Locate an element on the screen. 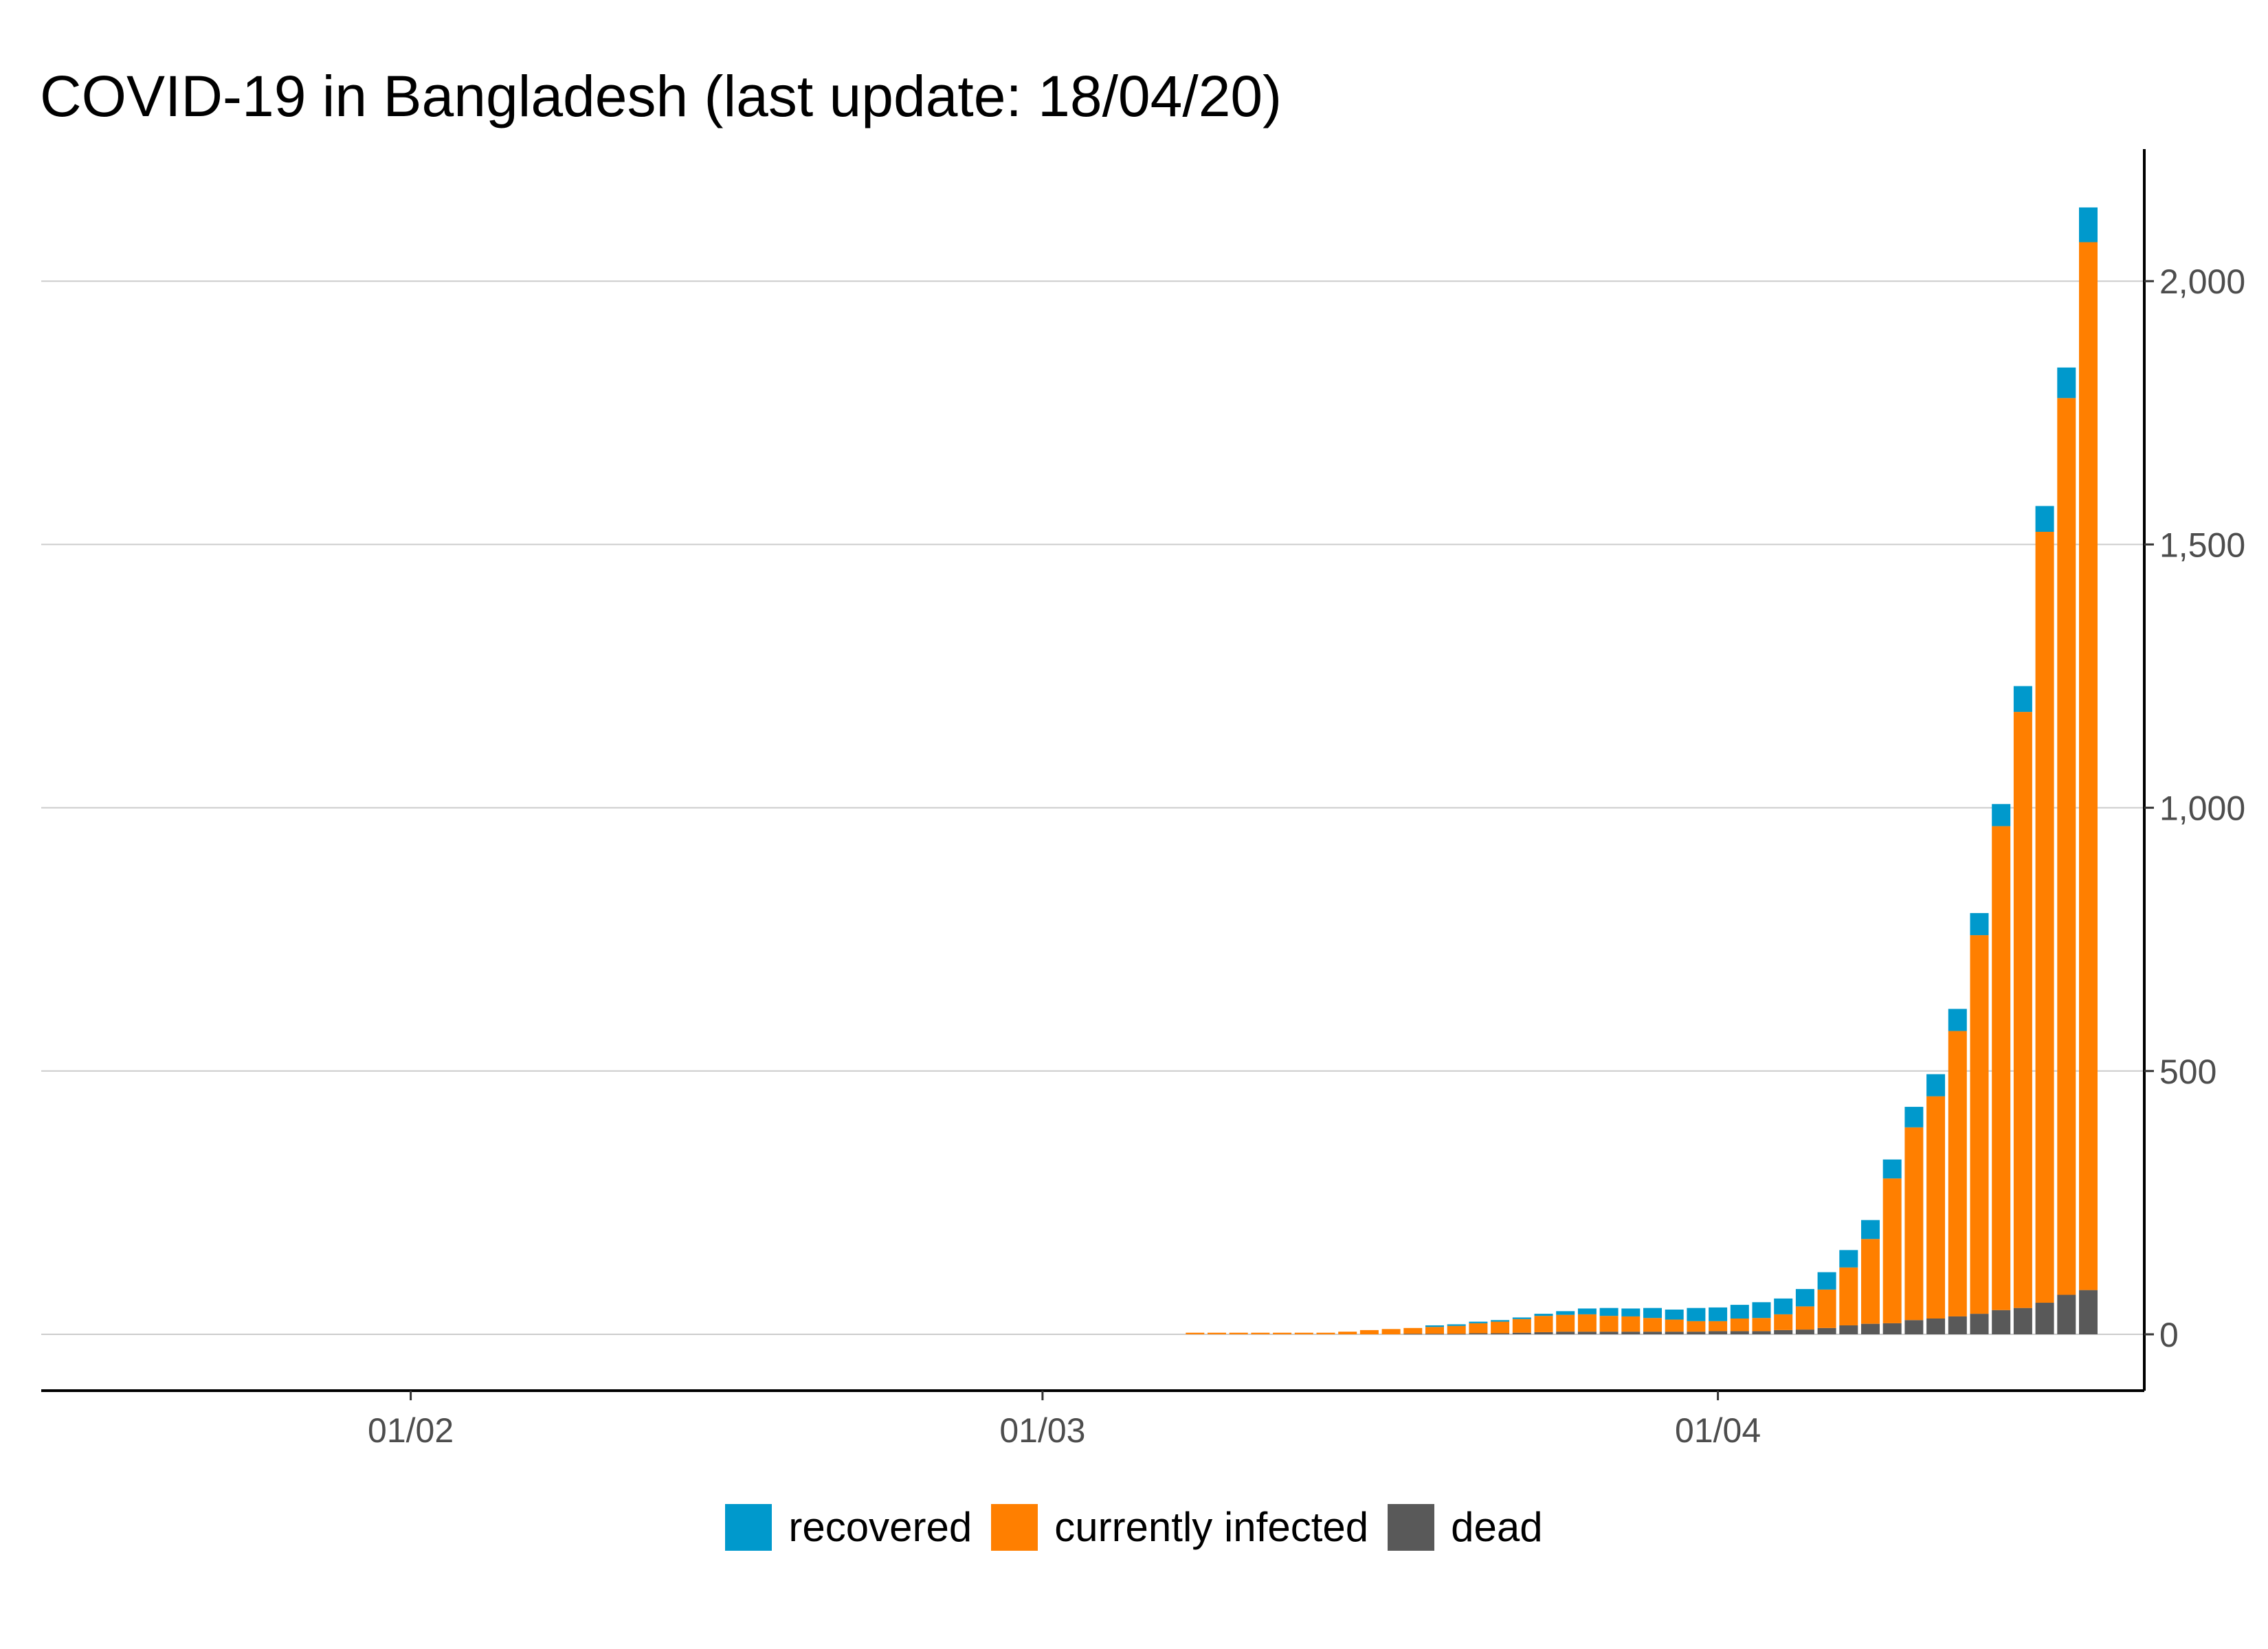  y-tick-label: 1,000 is located at coordinates (2202, 808).